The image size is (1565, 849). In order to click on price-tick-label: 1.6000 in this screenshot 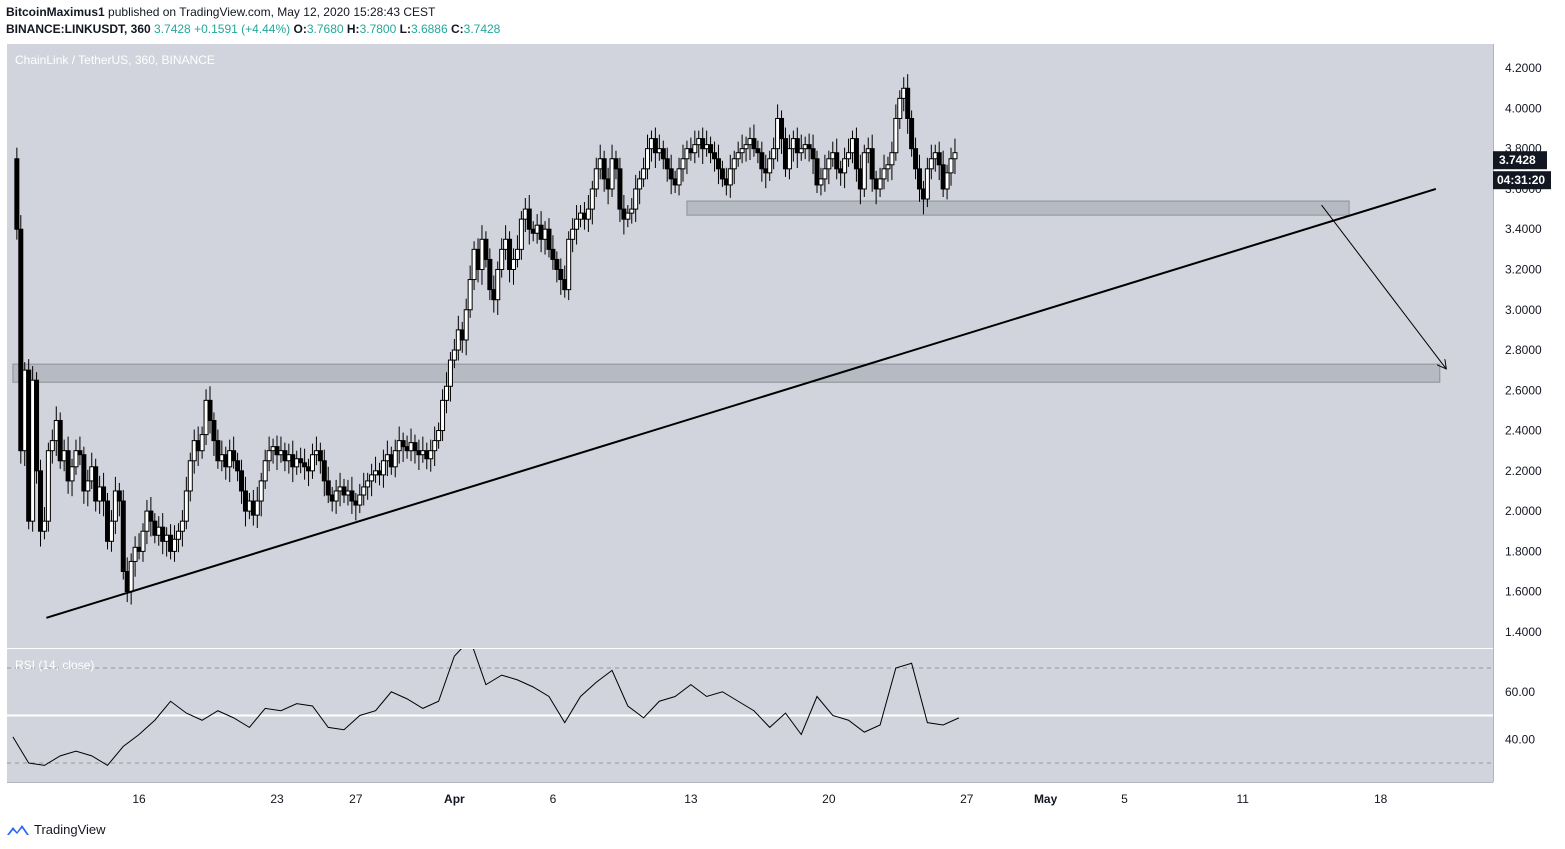, I will do `click(1523, 592)`.